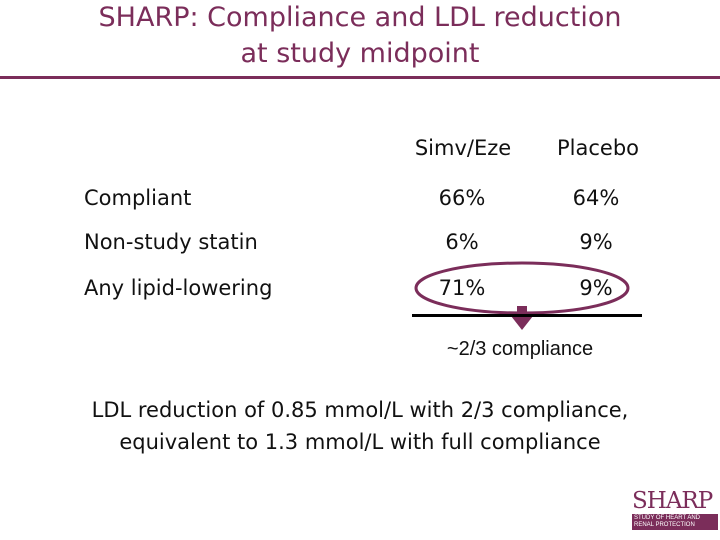 The width and height of the screenshot is (720, 540). What do you see at coordinates (597, 148) in the screenshot?
I see `column-header-placebo: Placebo` at bounding box center [597, 148].